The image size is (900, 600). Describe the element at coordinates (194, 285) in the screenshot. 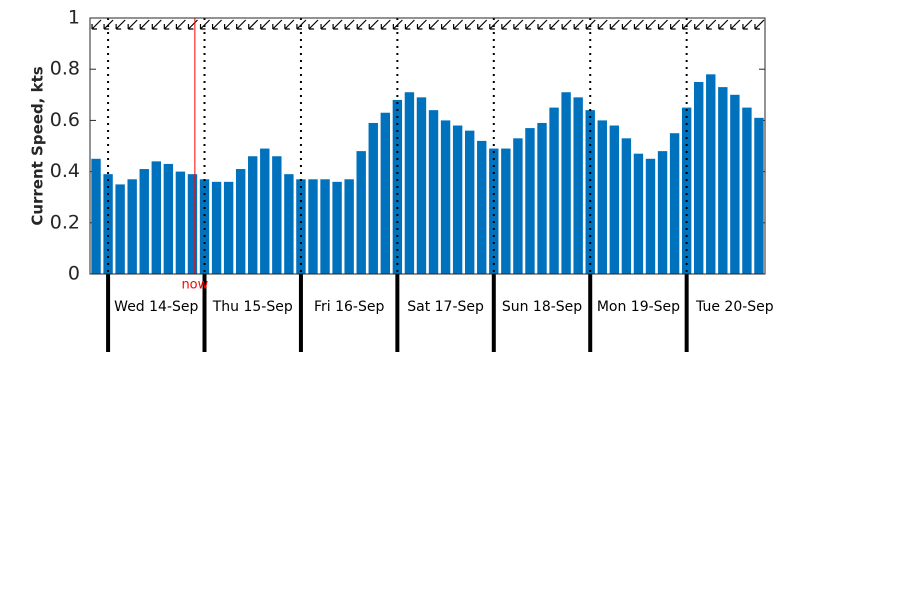

I see `now-label: now` at that location.